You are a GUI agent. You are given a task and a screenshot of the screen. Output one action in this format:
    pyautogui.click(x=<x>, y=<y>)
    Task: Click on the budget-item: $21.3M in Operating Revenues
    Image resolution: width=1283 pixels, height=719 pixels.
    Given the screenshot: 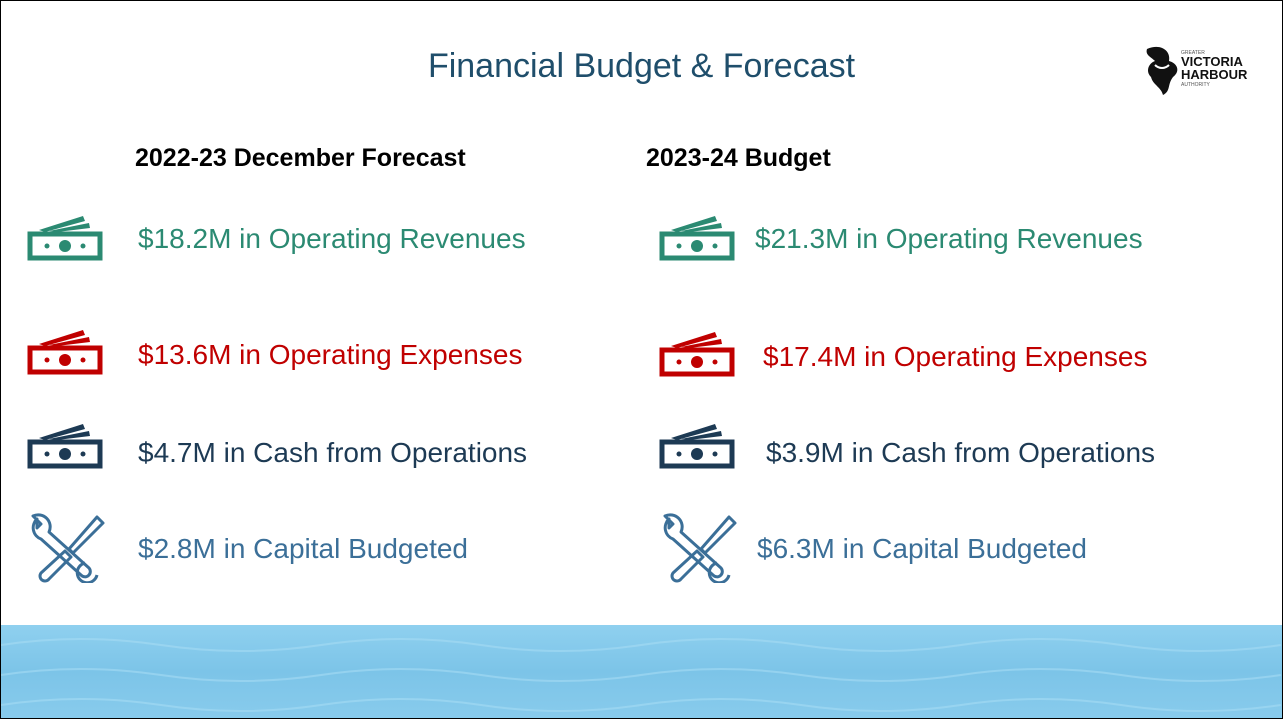 What is the action you would take?
    pyautogui.click(x=949, y=238)
    